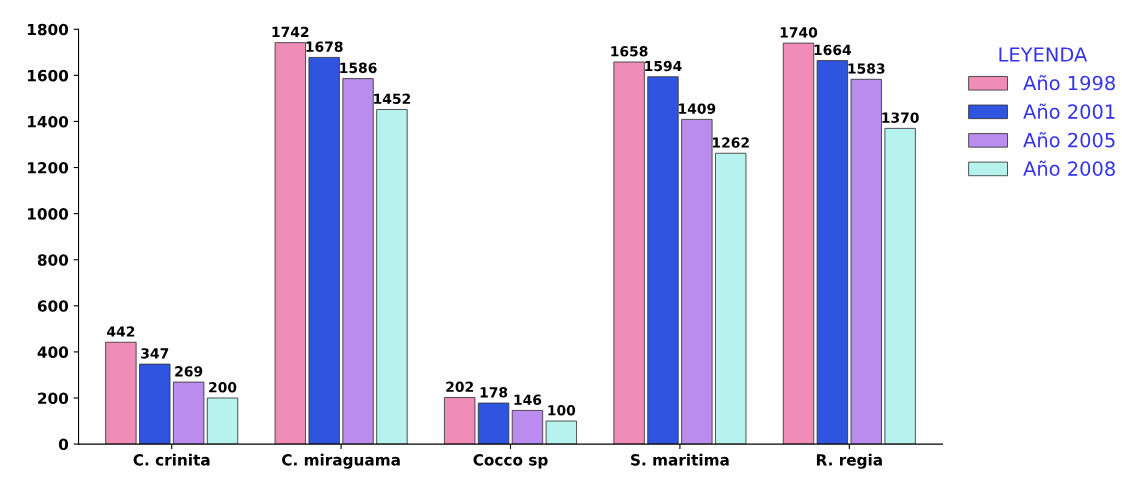 The image size is (1122, 488). Describe the element at coordinates (1069, 82) in the screenshot. I see `legend-label: Año 1998` at that location.